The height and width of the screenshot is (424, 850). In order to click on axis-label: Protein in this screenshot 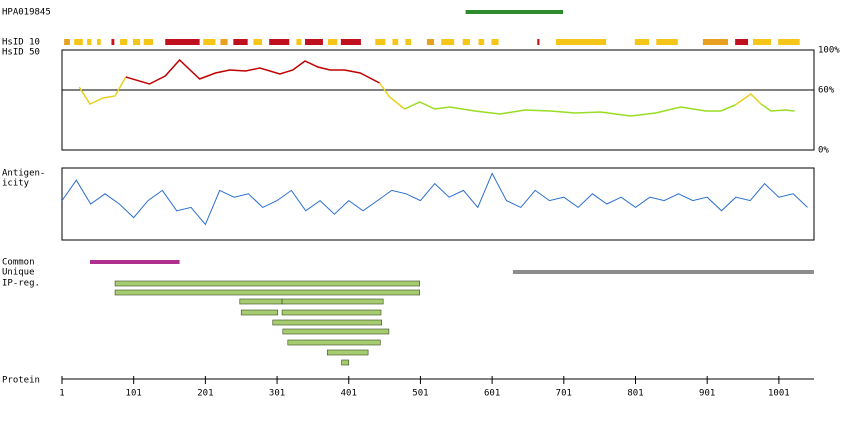, I will do `click(21, 381)`.